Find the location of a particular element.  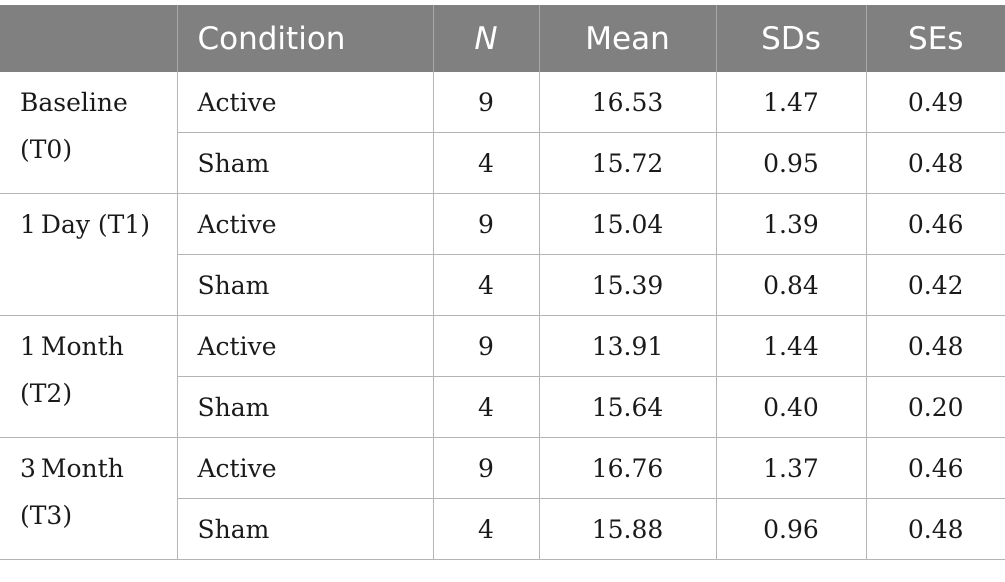

table-row: Sham 4 15.39 0.84 0.42 is located at coordinates (502, 285).